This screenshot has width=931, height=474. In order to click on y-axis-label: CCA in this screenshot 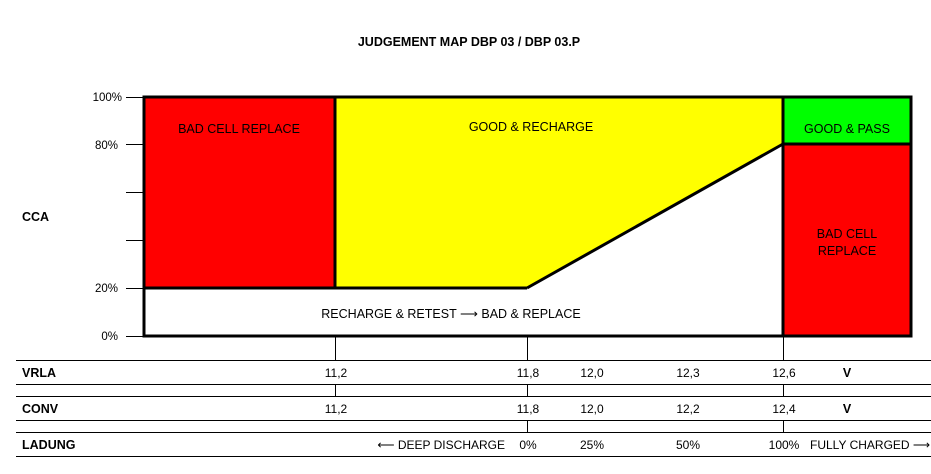, I will do `click(35, 217)`.